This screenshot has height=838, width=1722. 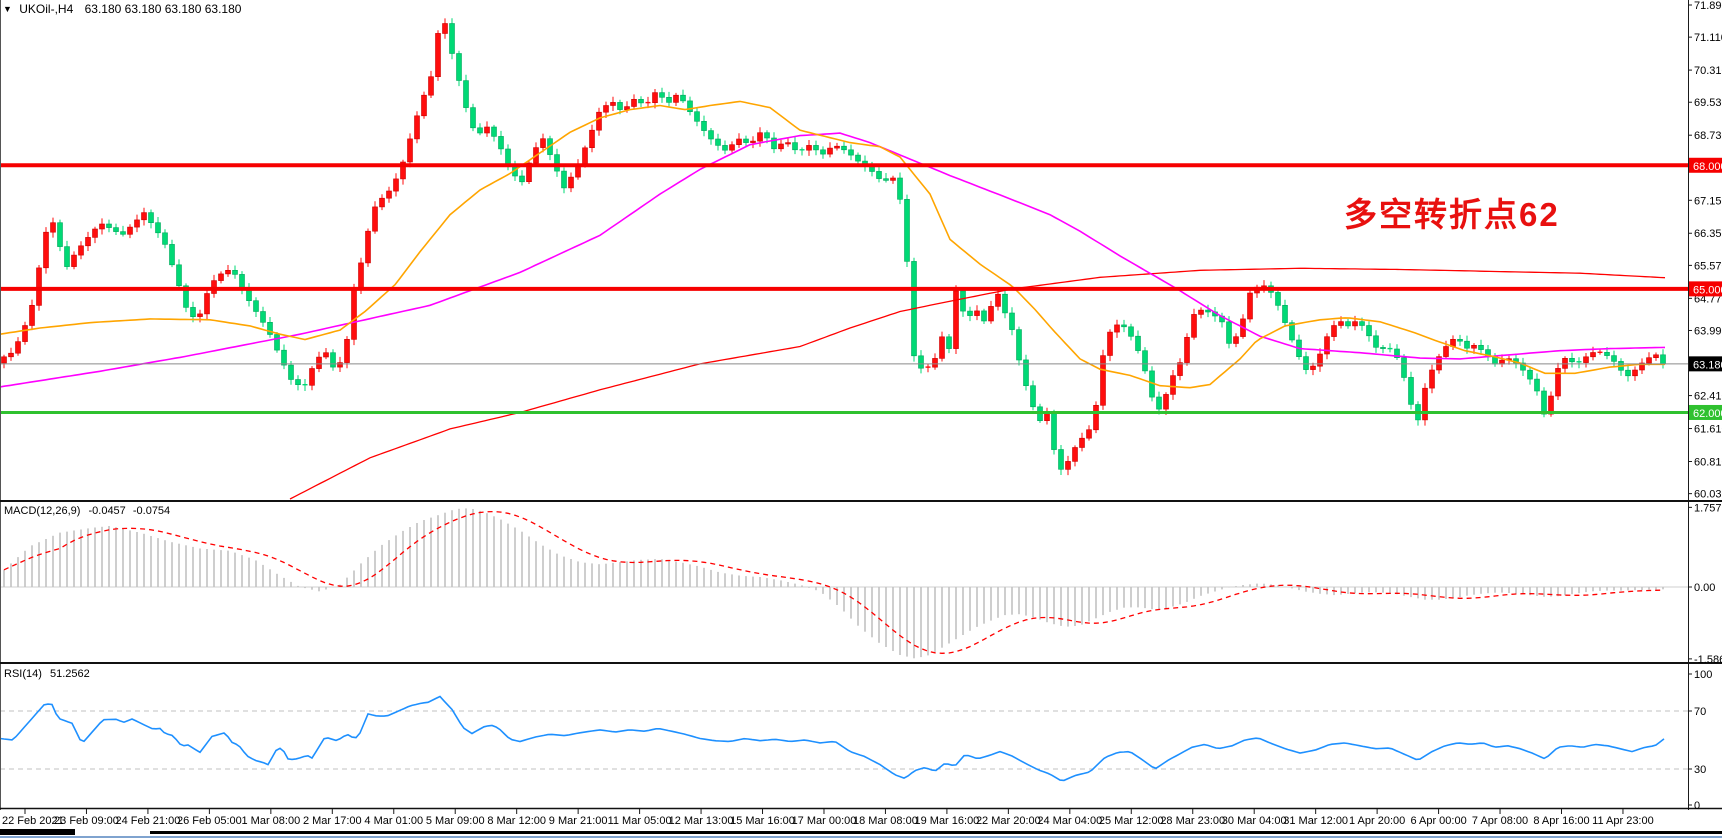 I want to click on time-axis-label: 31 Mar 12:00, so click(x=1315, y=821).